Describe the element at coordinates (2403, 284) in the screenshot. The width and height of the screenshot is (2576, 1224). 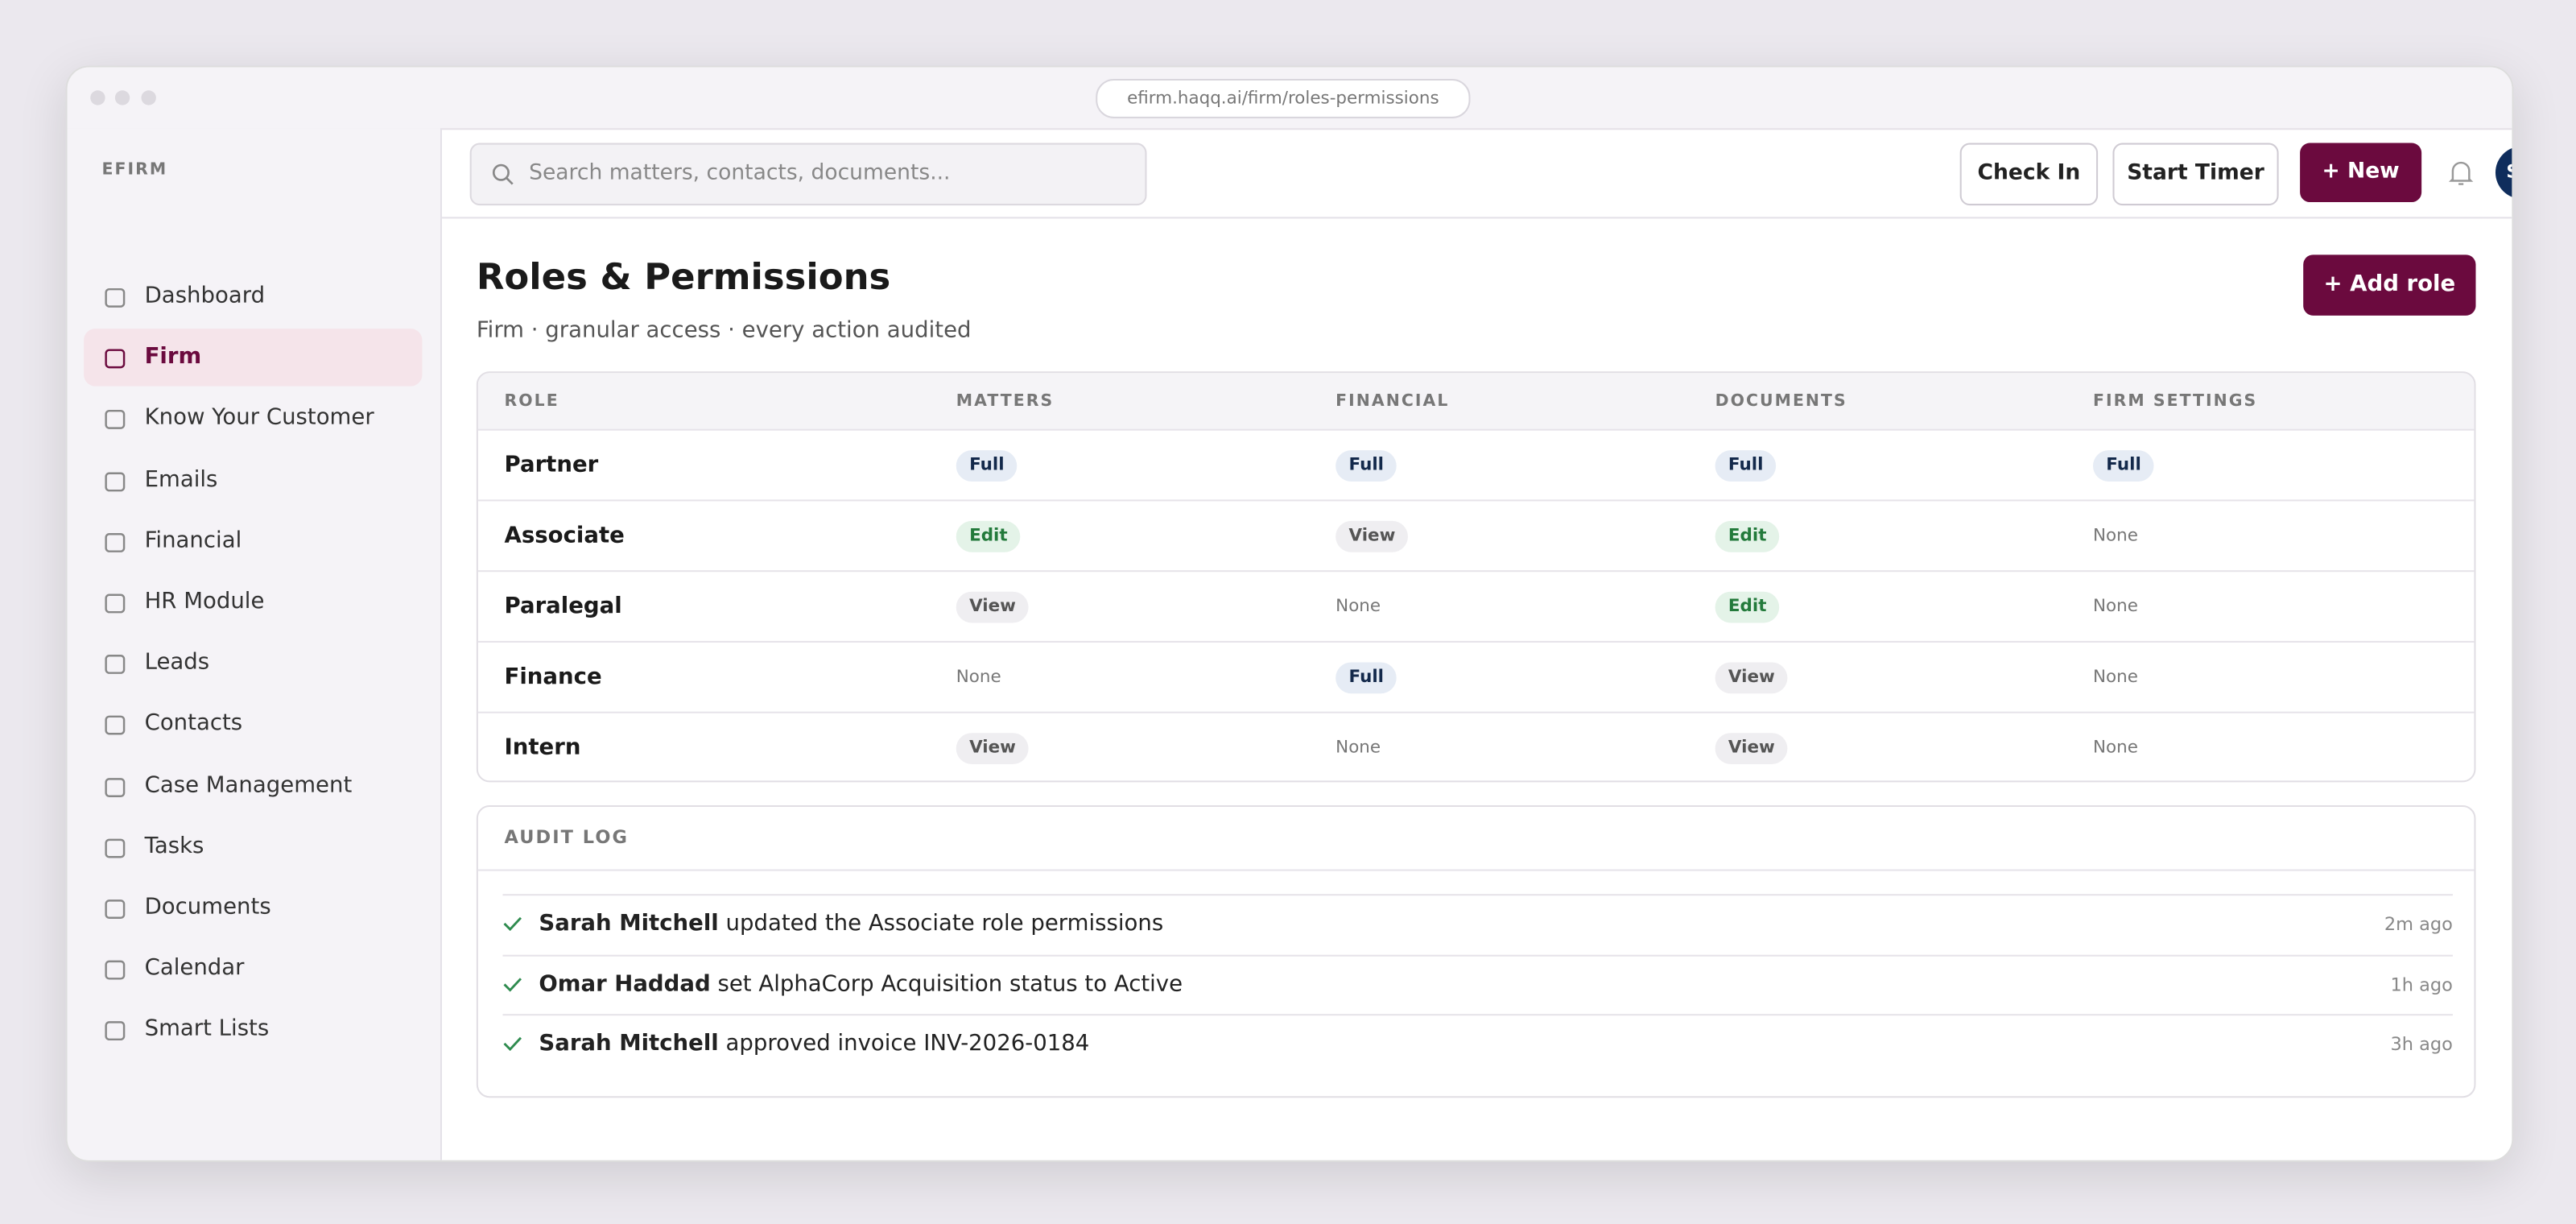
I see `add-role-label: Add role` at that location.